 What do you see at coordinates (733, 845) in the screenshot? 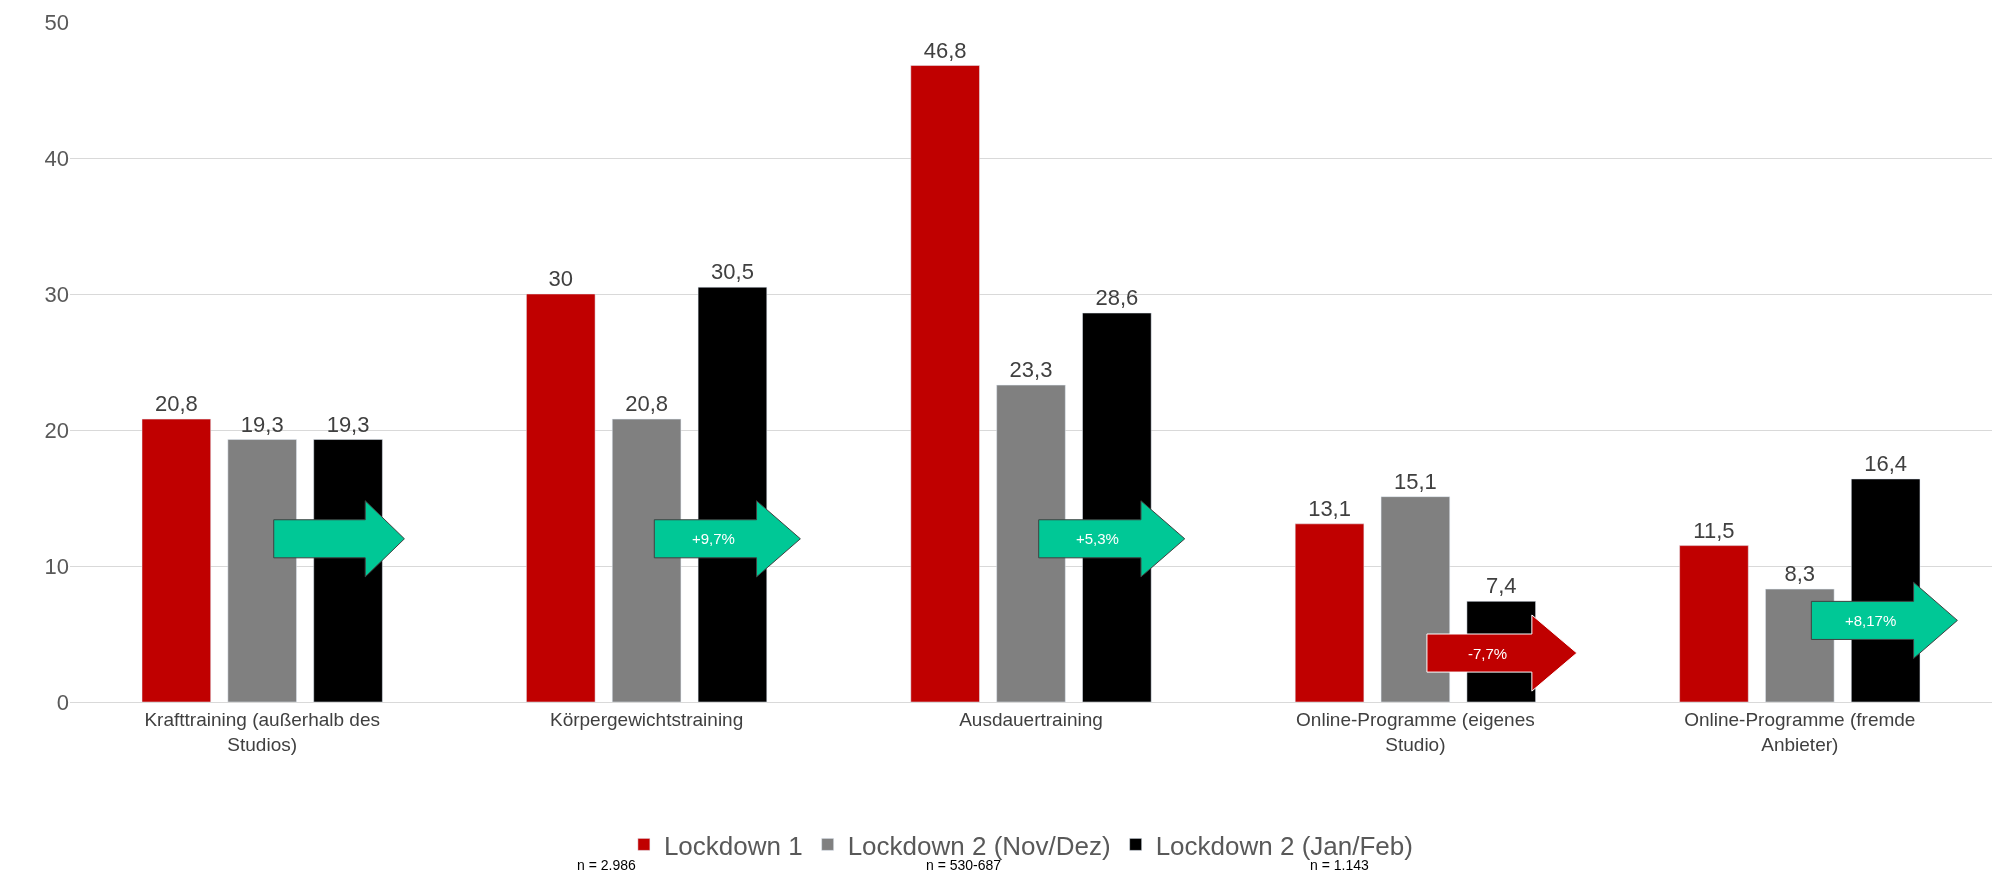
I see `legend-label: Lockdown 1` at bounding box center [733, 845].